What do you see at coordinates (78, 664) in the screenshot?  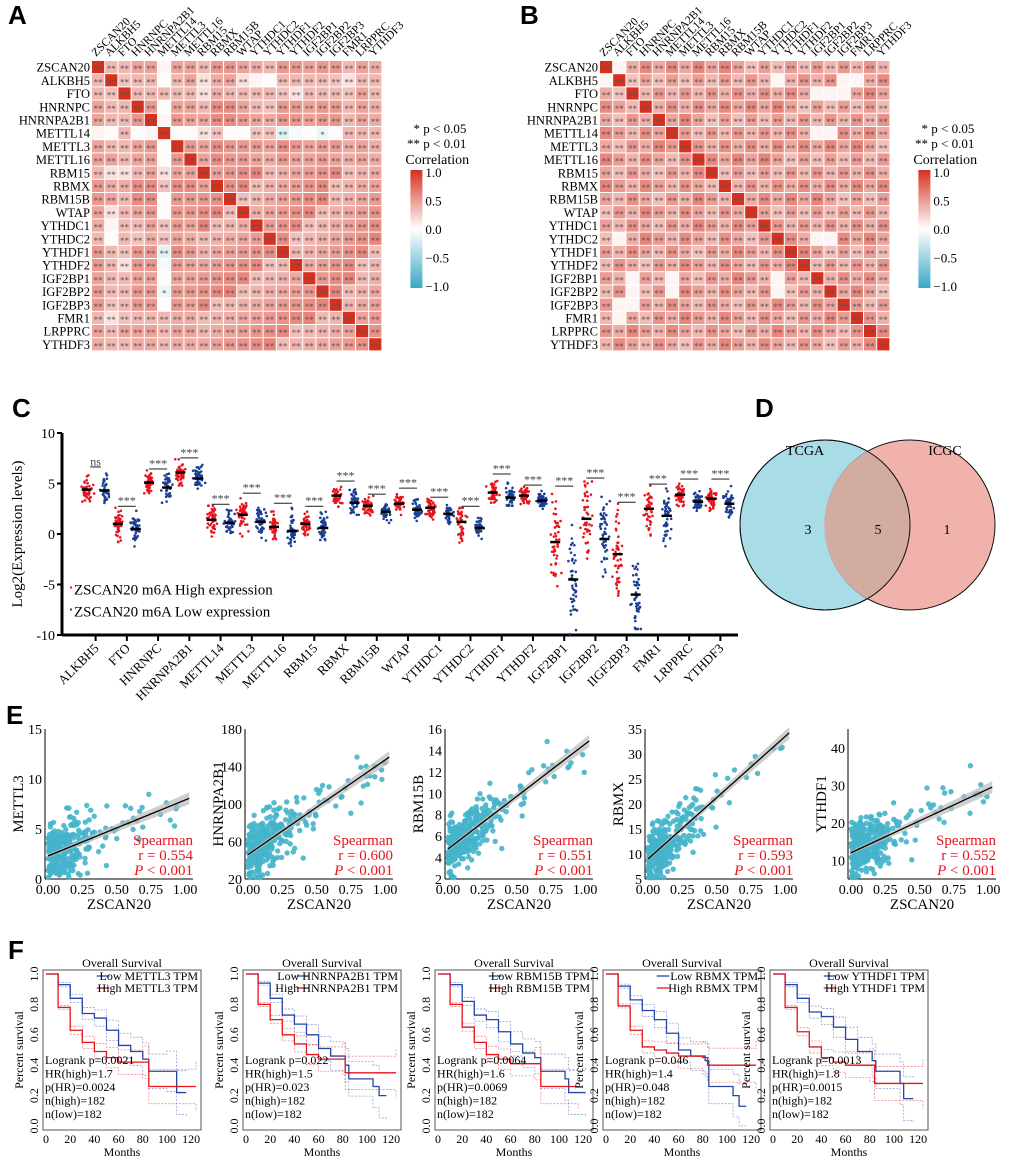 I see `x-tick-label: ALKBH5` at bounding box center [78, 664].